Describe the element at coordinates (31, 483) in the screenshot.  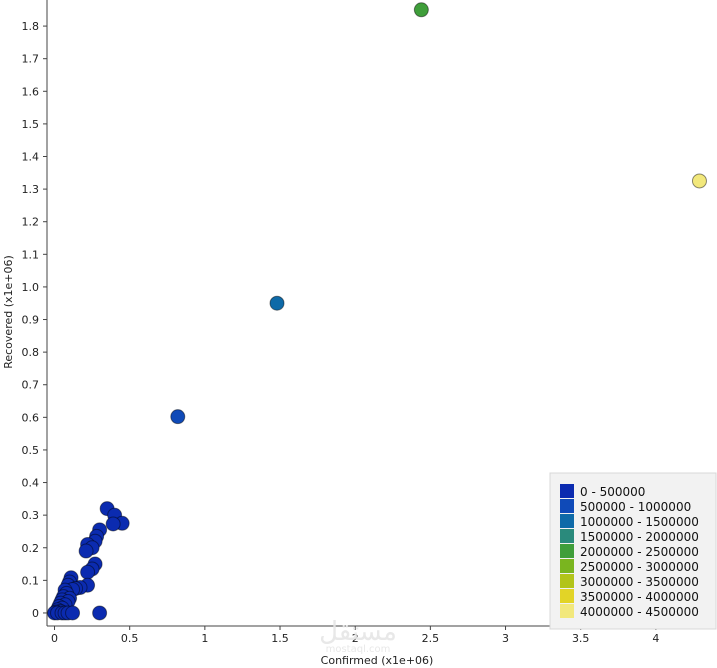
I see `y-tick-label: 0.4` at that location.